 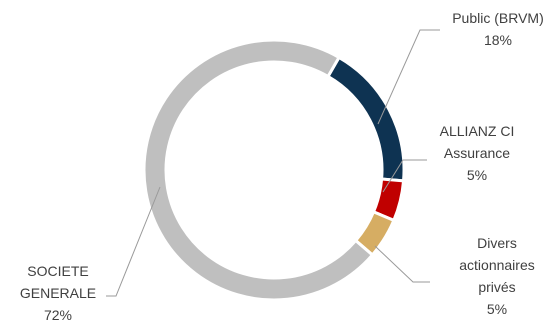 What do you see at coordinates (365, 119) in the screenshot?
I see `slice-public-brvm` at bounding box center [365, 119].